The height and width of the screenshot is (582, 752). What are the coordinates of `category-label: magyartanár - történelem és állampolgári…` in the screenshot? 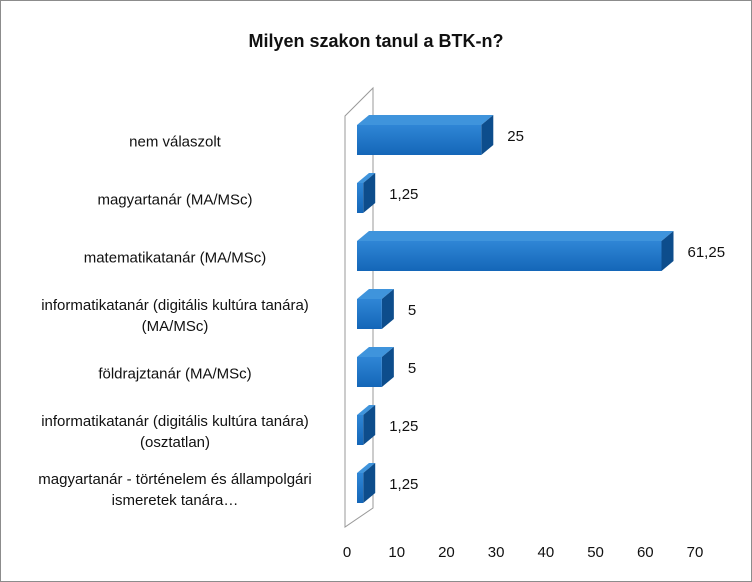 It's located at (175, 490).